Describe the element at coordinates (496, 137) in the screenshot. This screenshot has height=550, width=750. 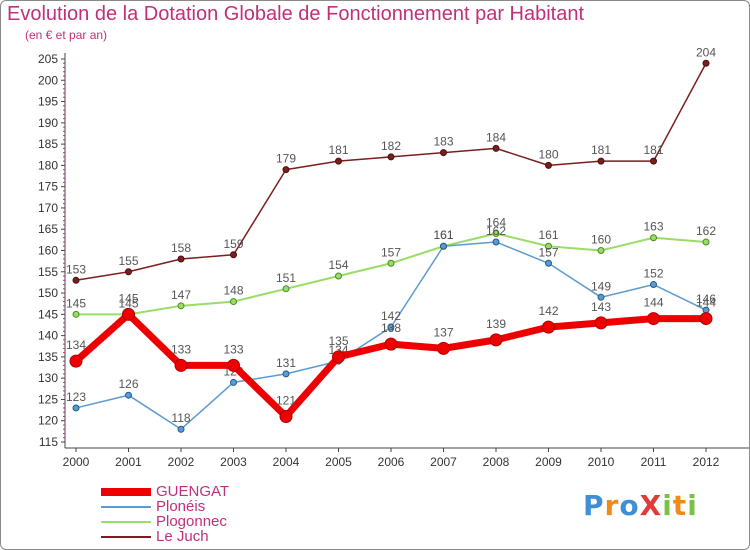
I see `data-label: 184` at that location.